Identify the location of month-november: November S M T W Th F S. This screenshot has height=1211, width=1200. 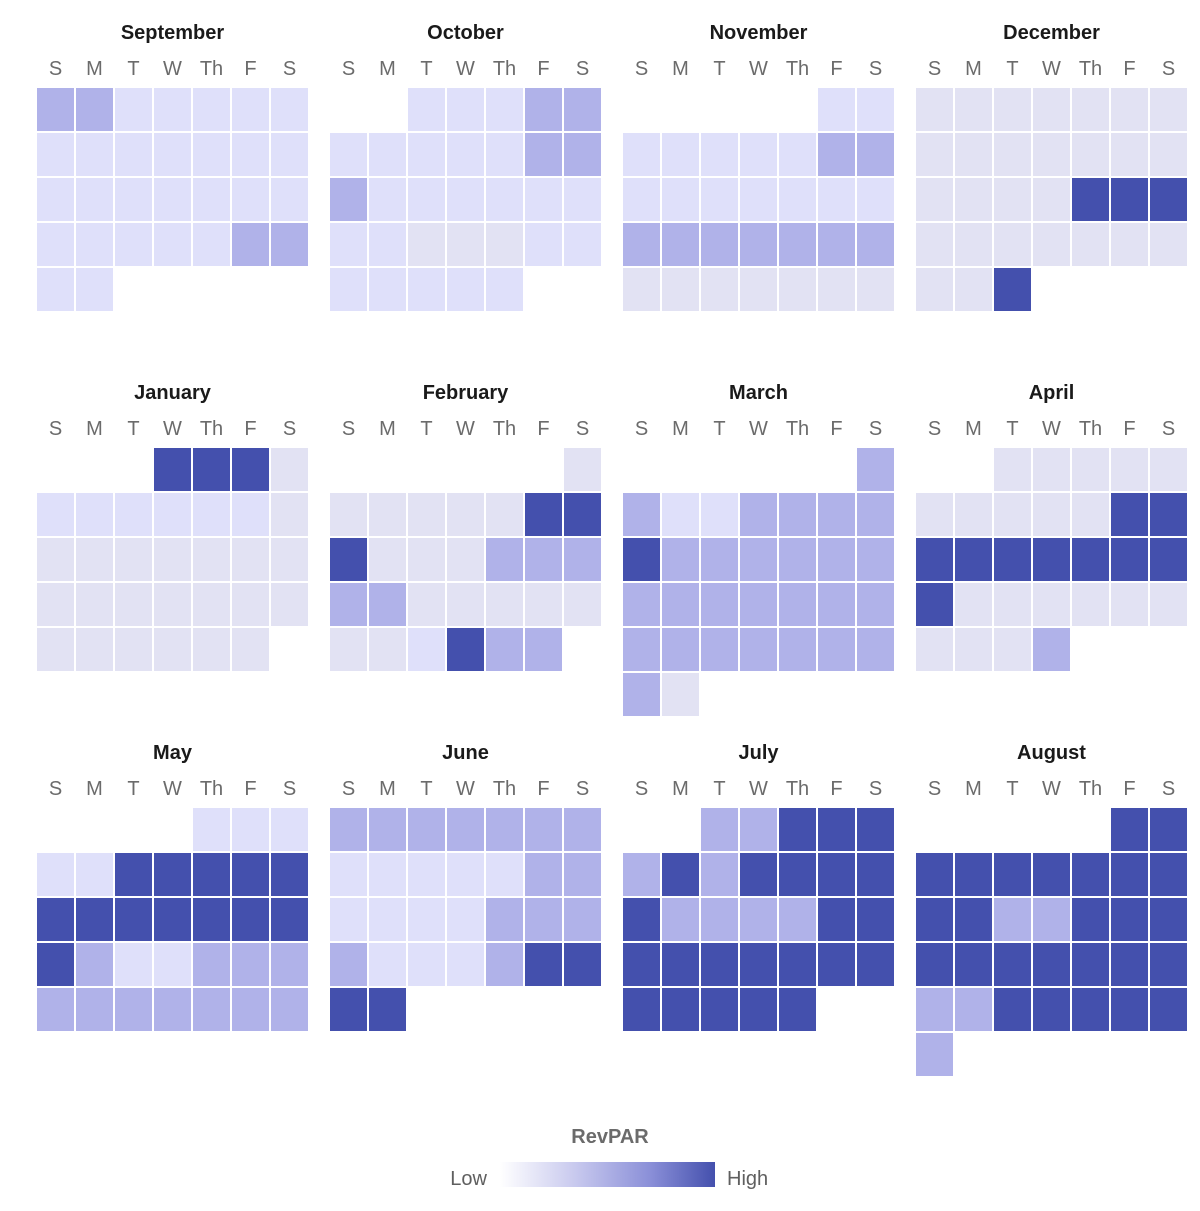
(758, 167).